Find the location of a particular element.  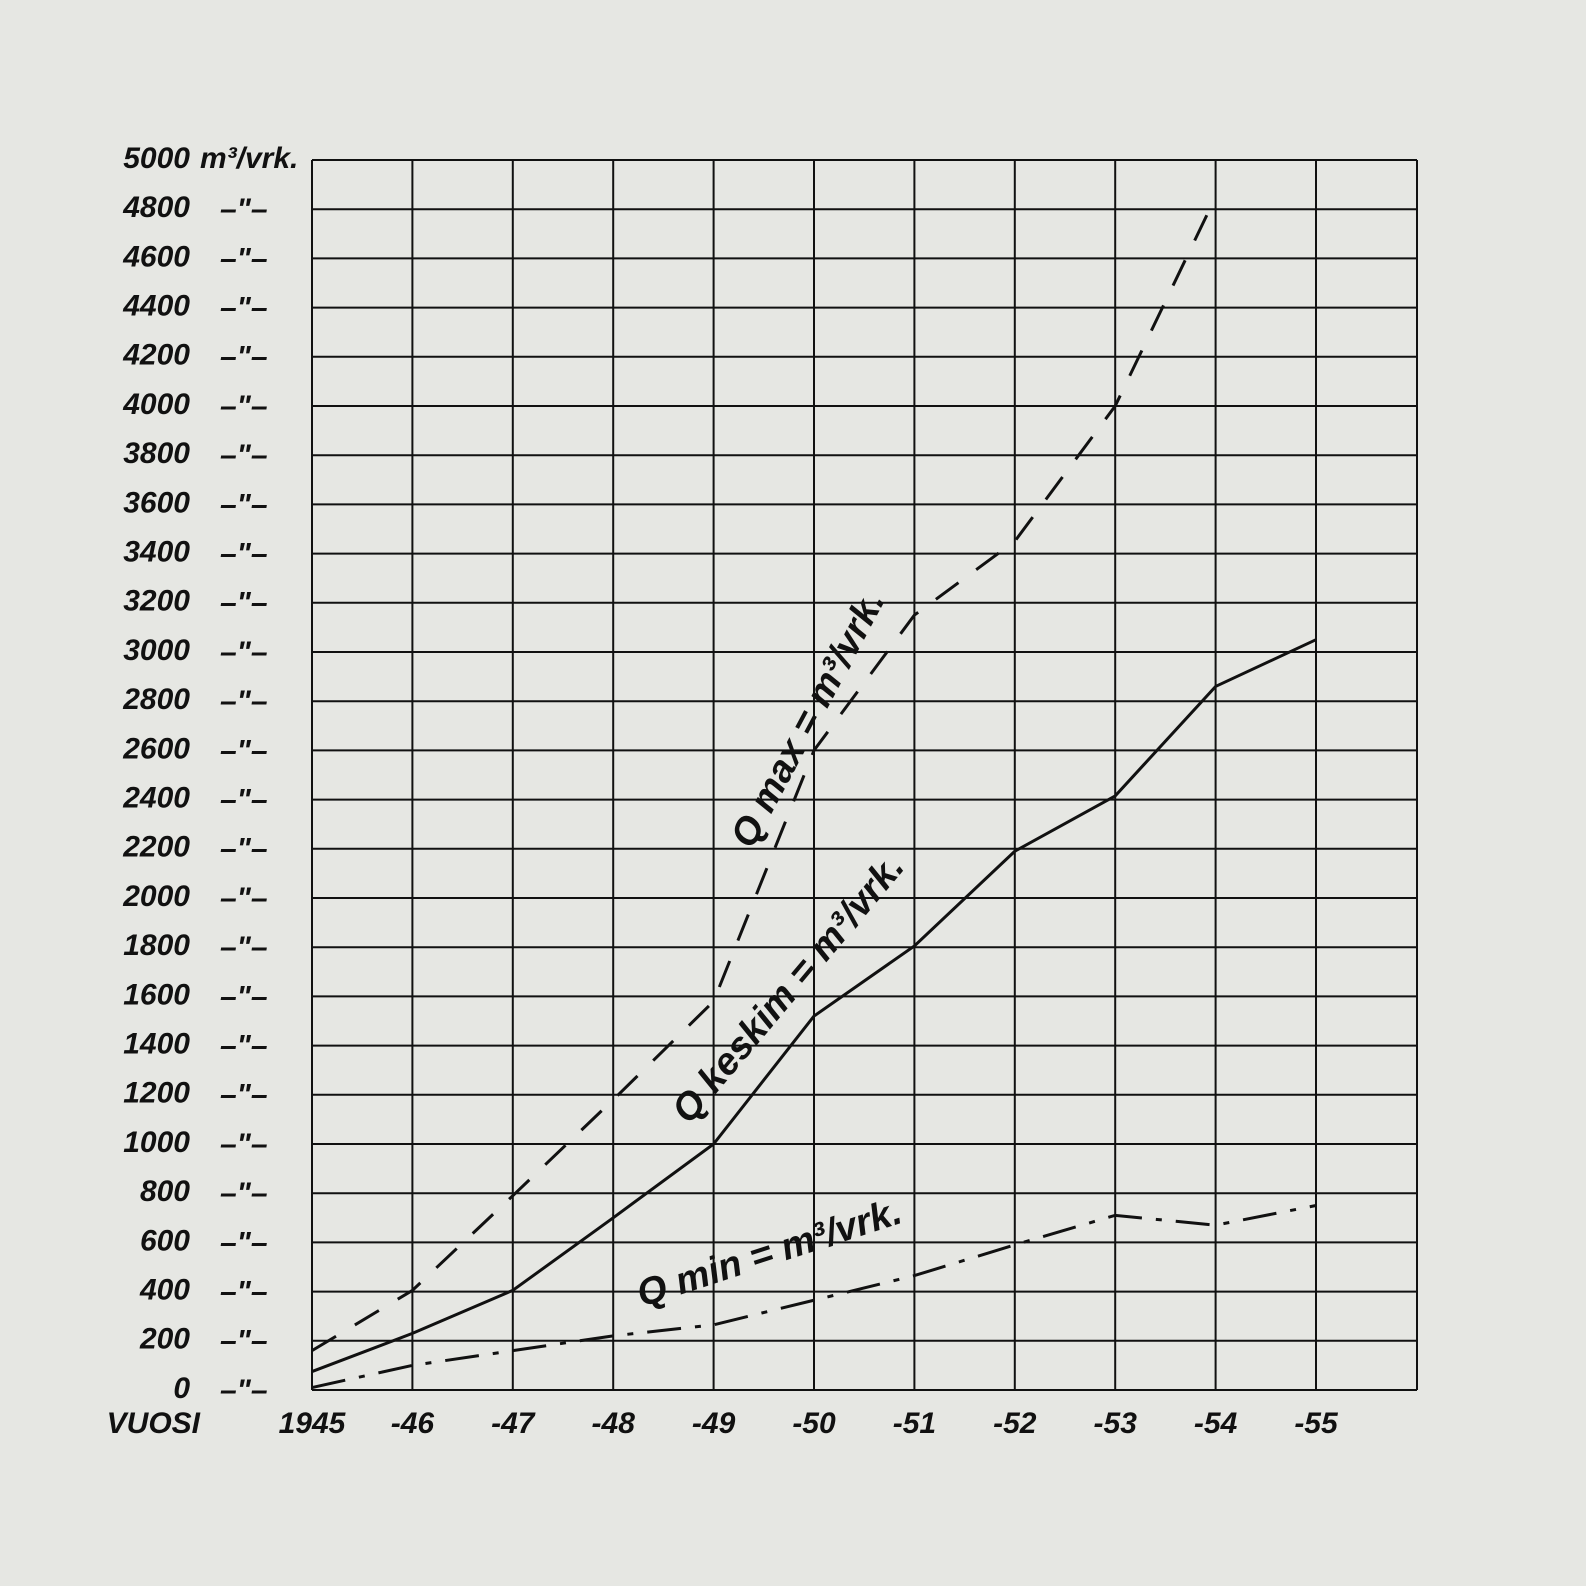

x-tick-label: -52 is located at coordinates (1015, 1423).